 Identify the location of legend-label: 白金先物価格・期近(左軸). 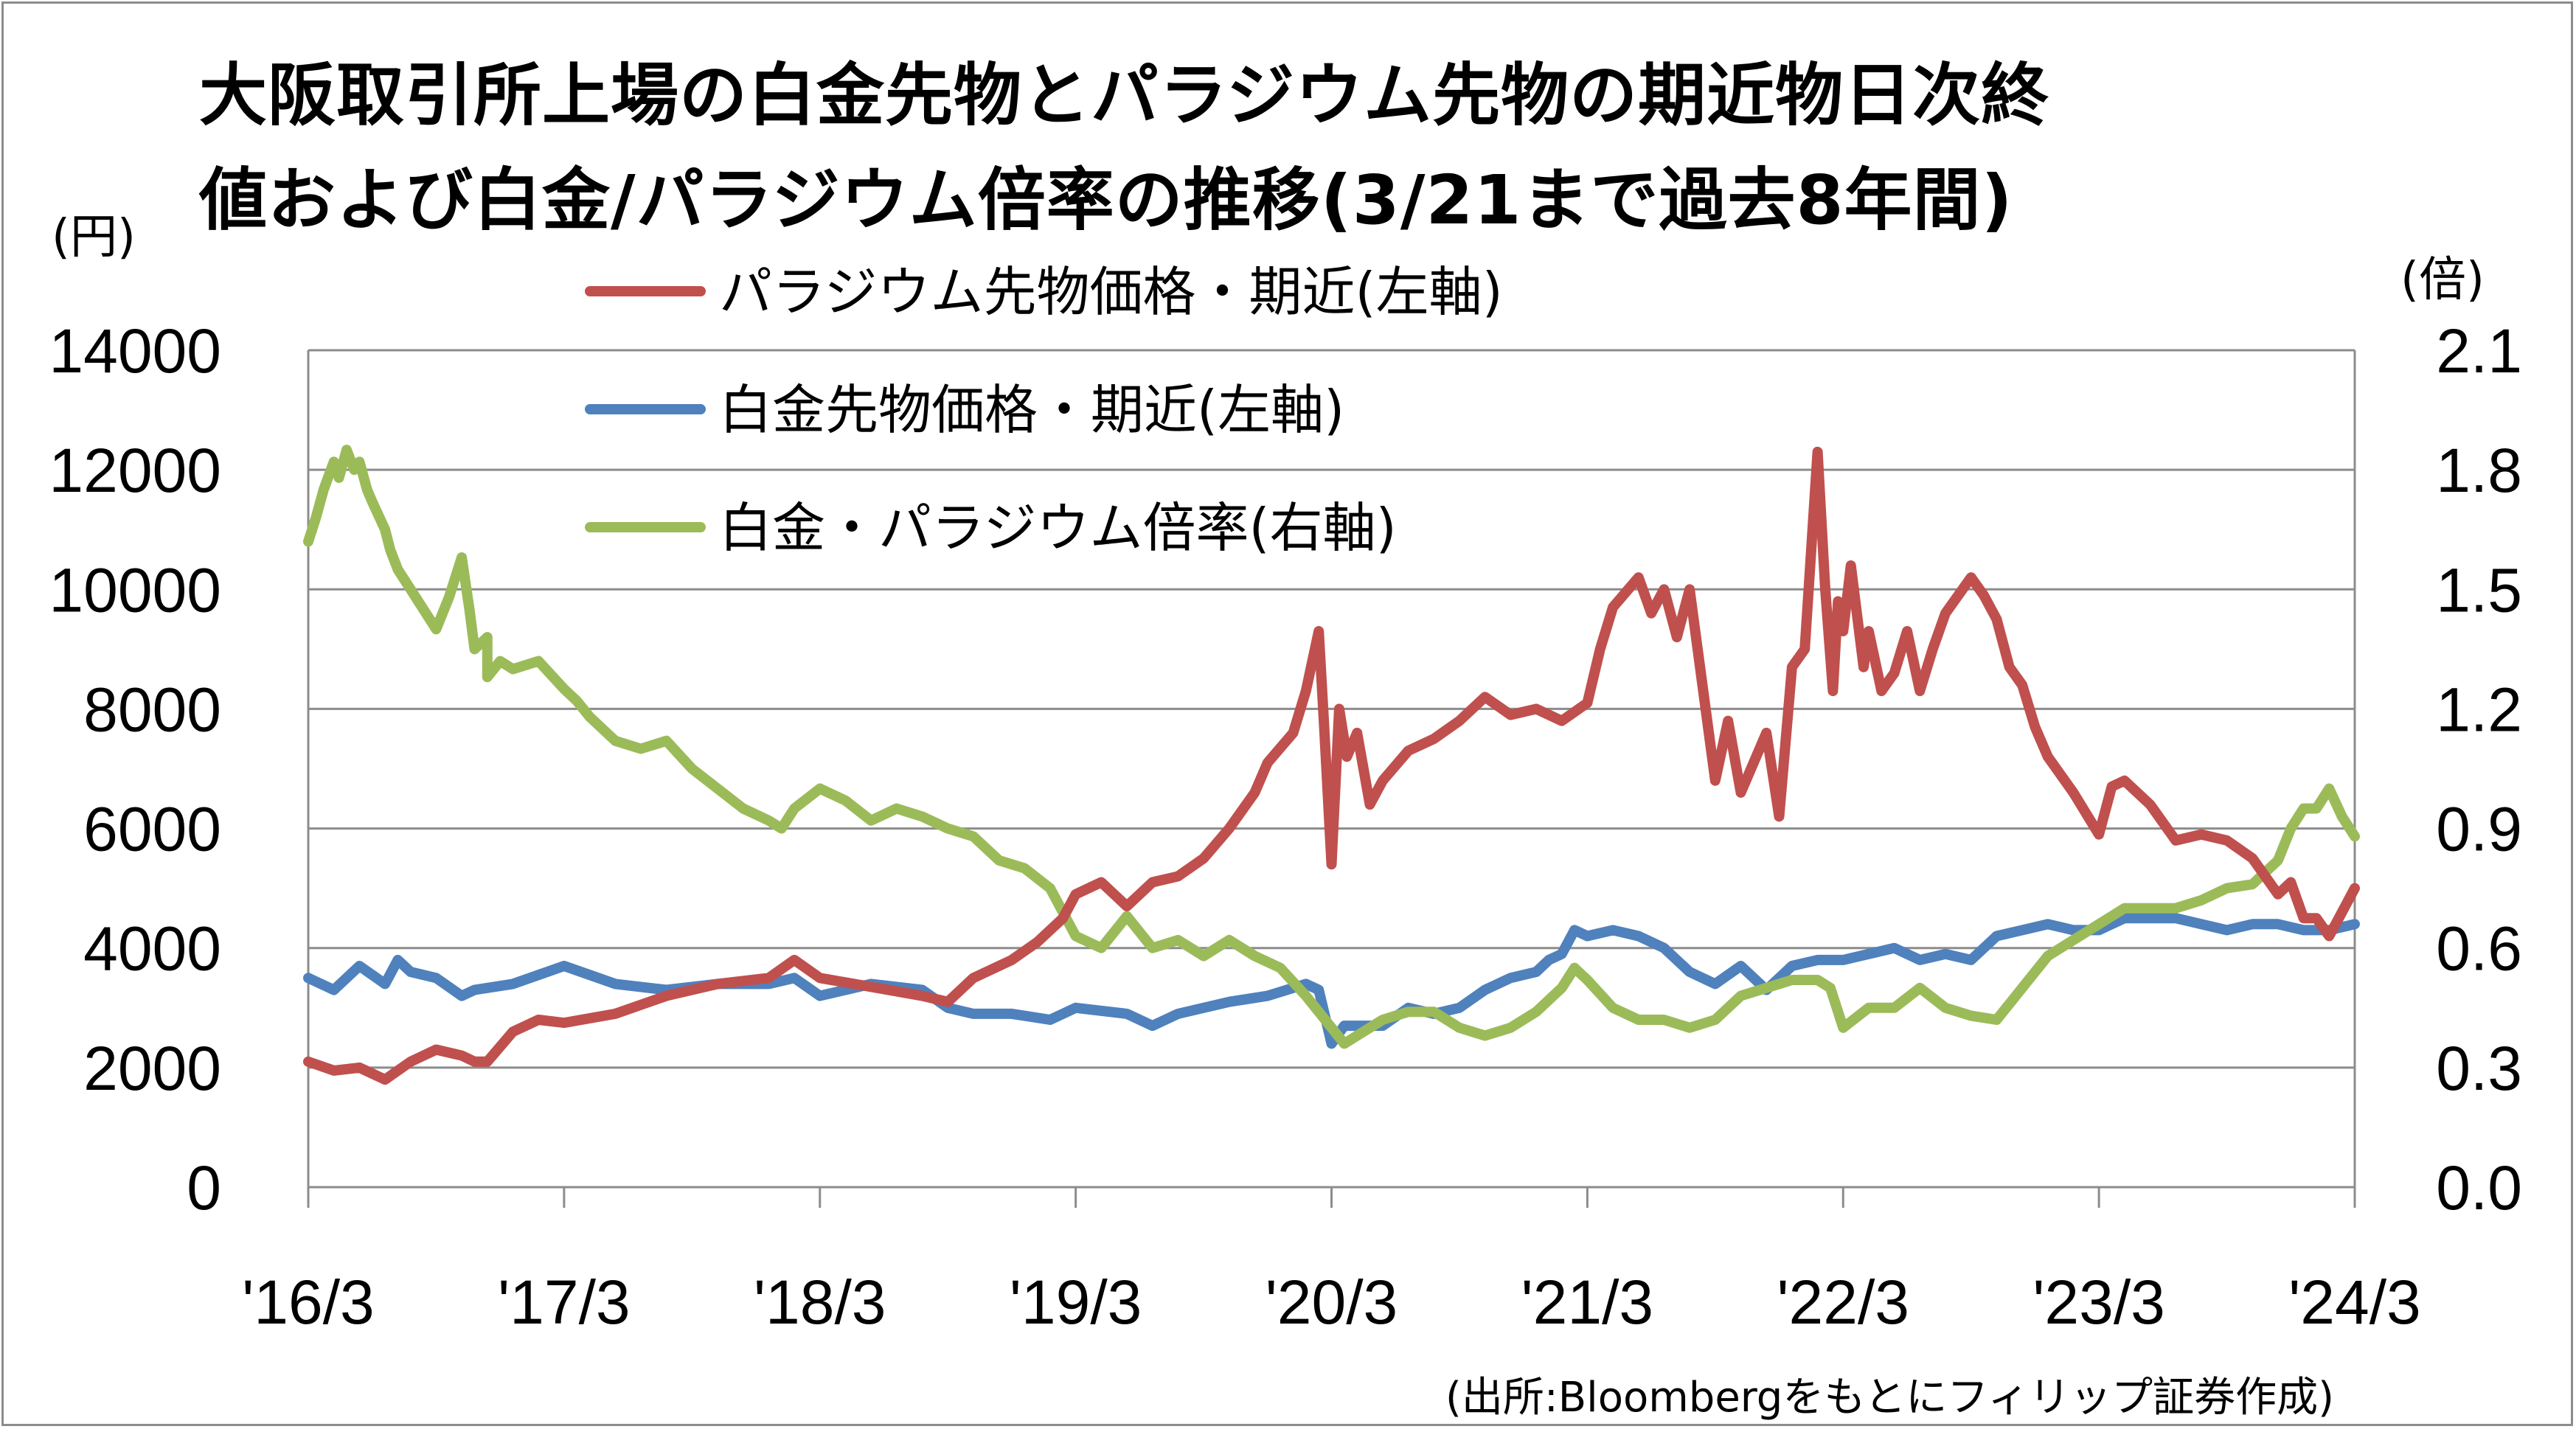
(1031, 410).